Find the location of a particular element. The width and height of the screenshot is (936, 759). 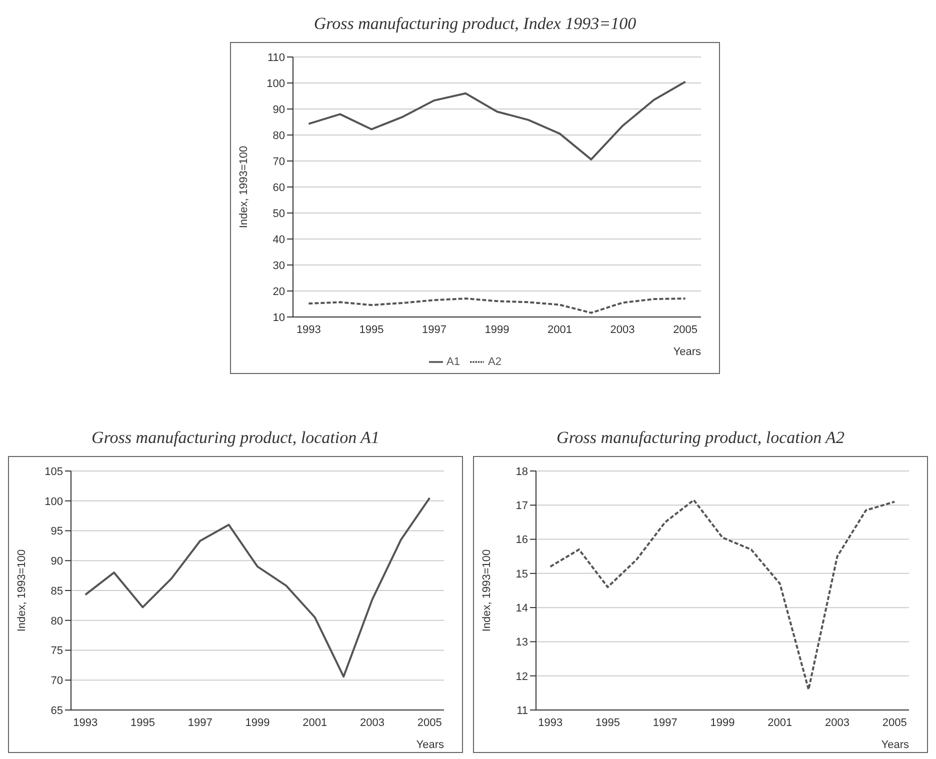

y-tick-label: 11 is located at coordinates (522, 710).